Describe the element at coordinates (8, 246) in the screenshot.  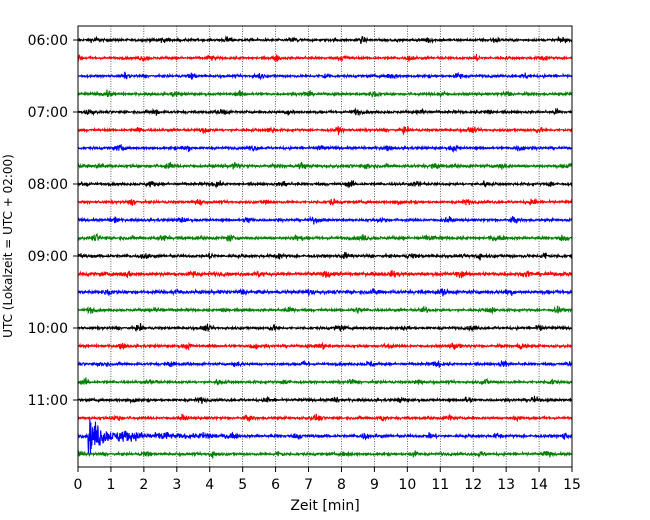
I see `y-axis-label: UTC (Lokalzeit = UTC + 02:00)` at that location.